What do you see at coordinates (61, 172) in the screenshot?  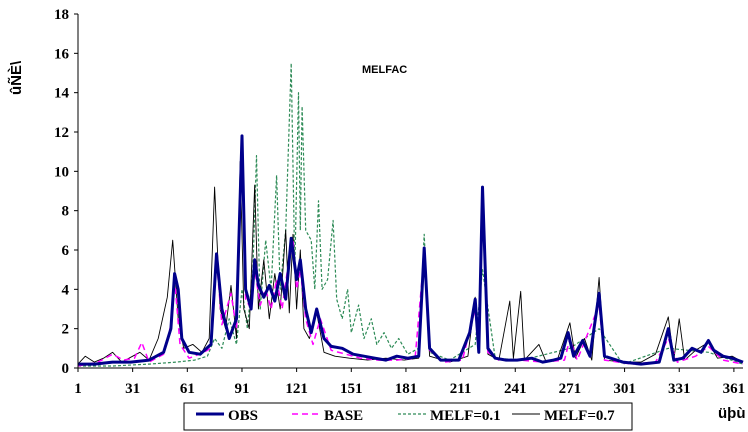 I see `y-tick-label: 10` at bounding box center [61, 172].